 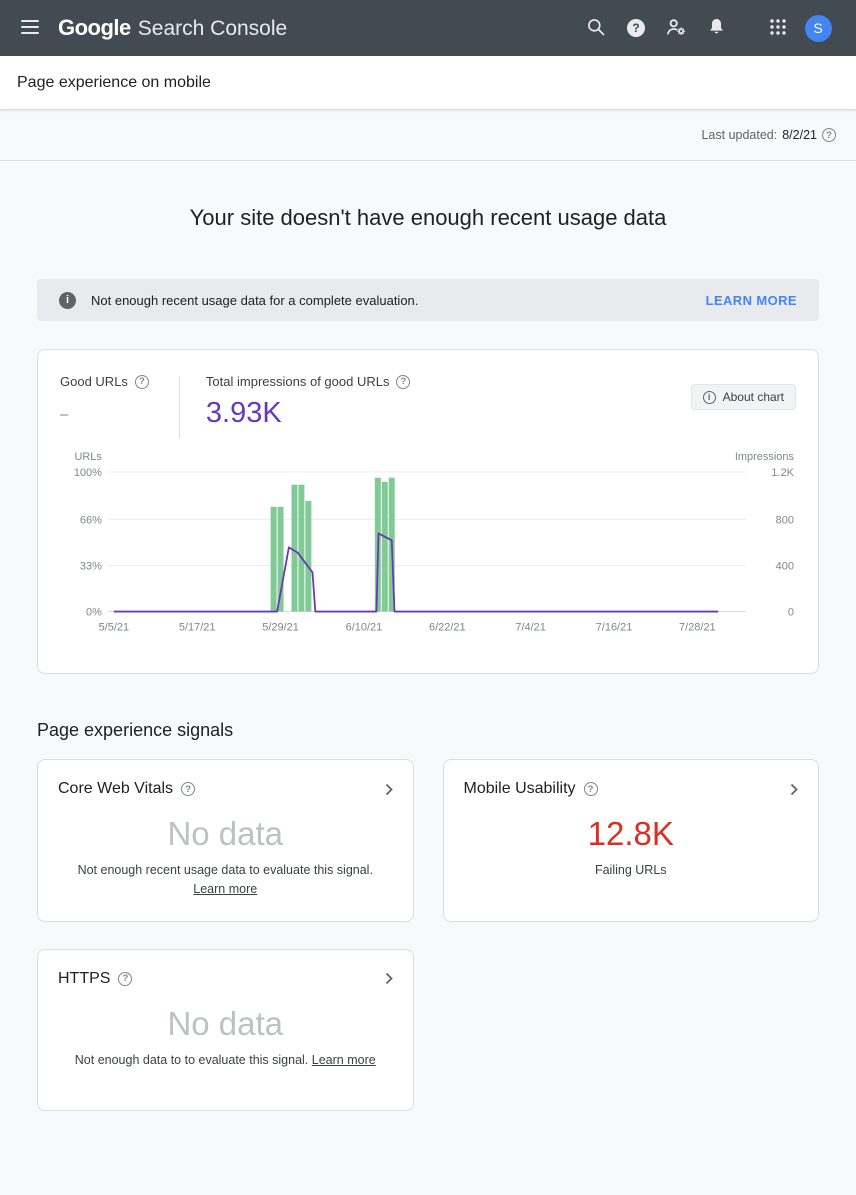 What do you see at coordinates (785, 566) in the screenshot?
I see `svg-text: 400` at bounding box center [785, 566].